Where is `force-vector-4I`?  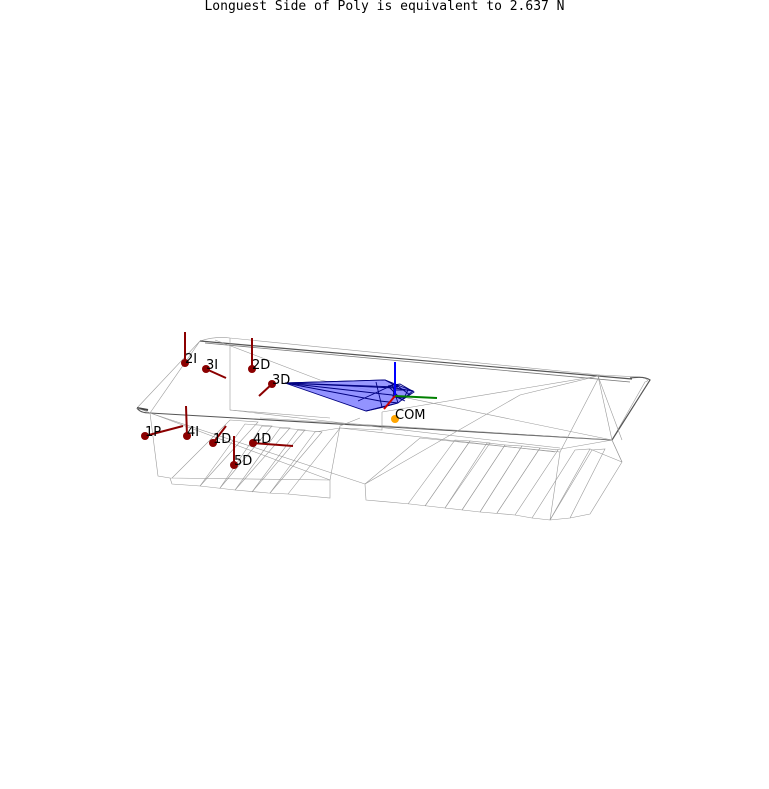 force-vector-4I is located at coordinates (186, 421).